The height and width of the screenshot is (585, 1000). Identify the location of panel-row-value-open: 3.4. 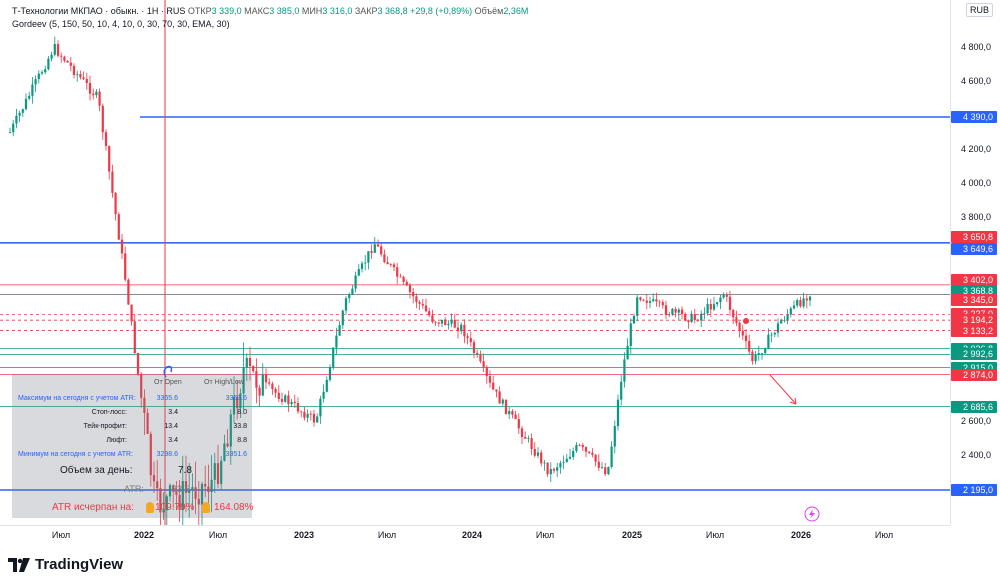
(173, 440).